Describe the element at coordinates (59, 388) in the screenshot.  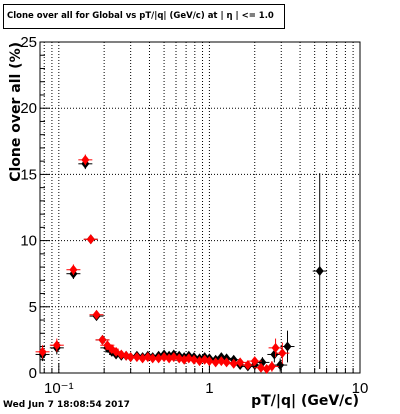
I see `x-tick-label: 10⁻¹` at that location.